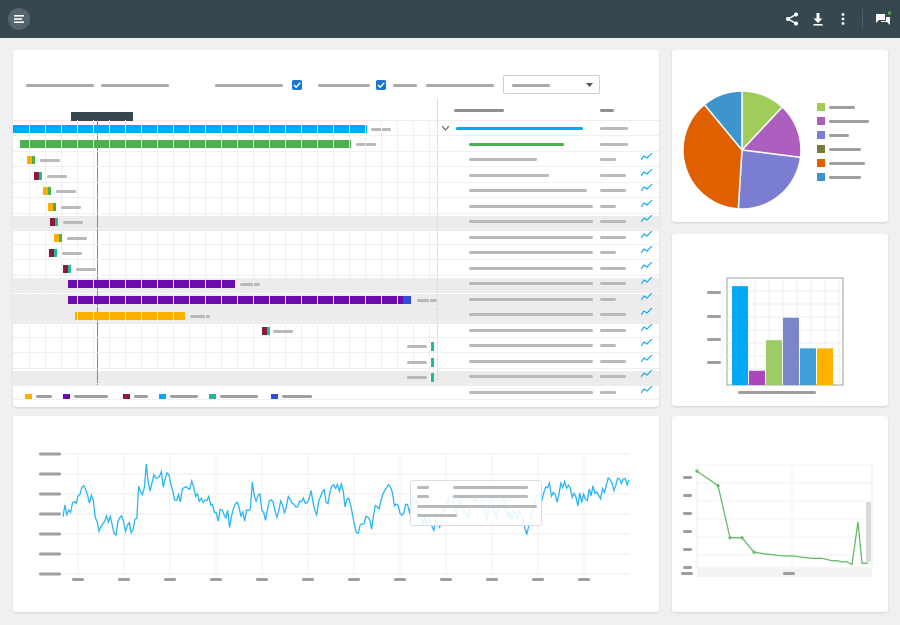  What do you see at coordinates (784, 516) in the screenshot?
I see `plot-area` at bounding box center [784, 516].